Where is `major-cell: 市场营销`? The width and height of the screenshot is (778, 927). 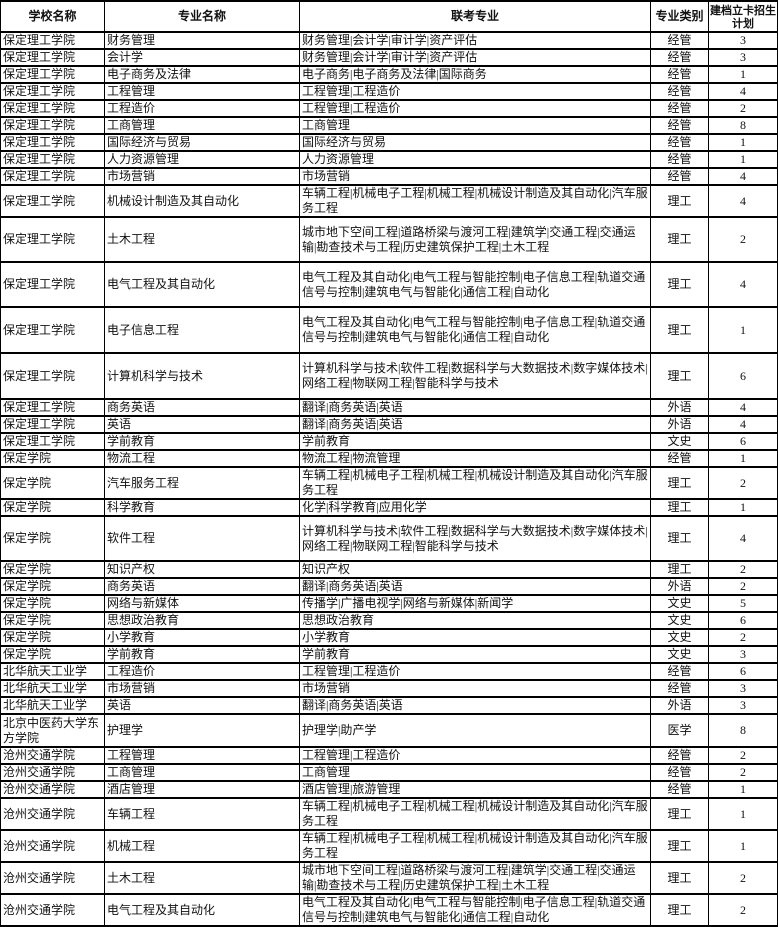 major-cell: 市场营销 is located at coordinates (202, 688).